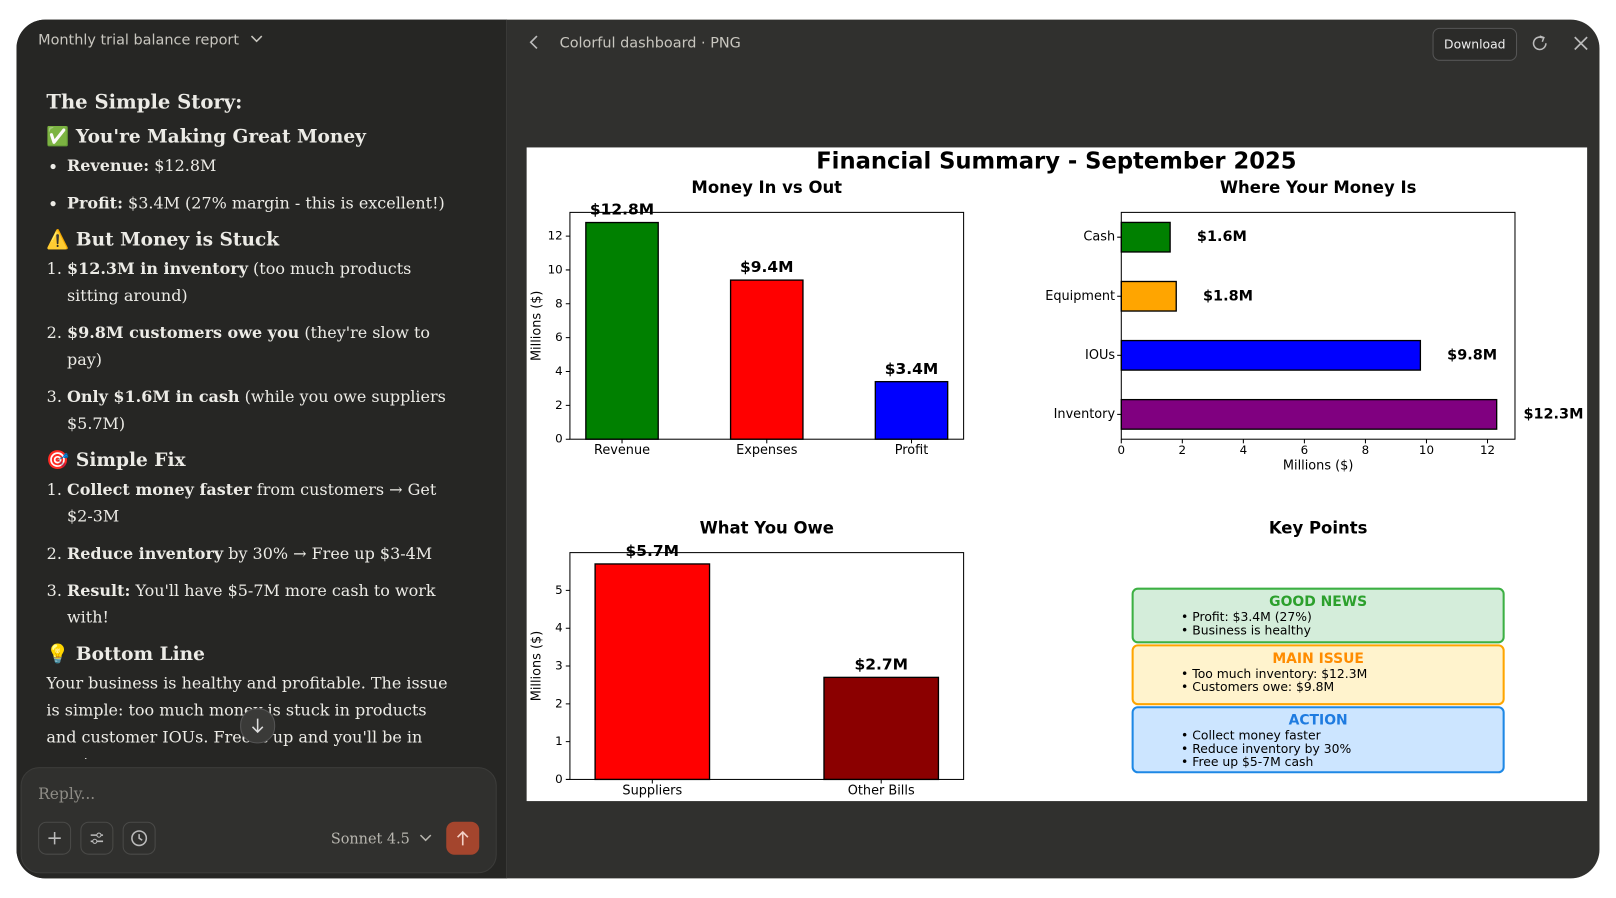 Image resolution: width=1616 pixels, height=898 pixels. I want to click on bold: Revenue:, so click(108, 165).